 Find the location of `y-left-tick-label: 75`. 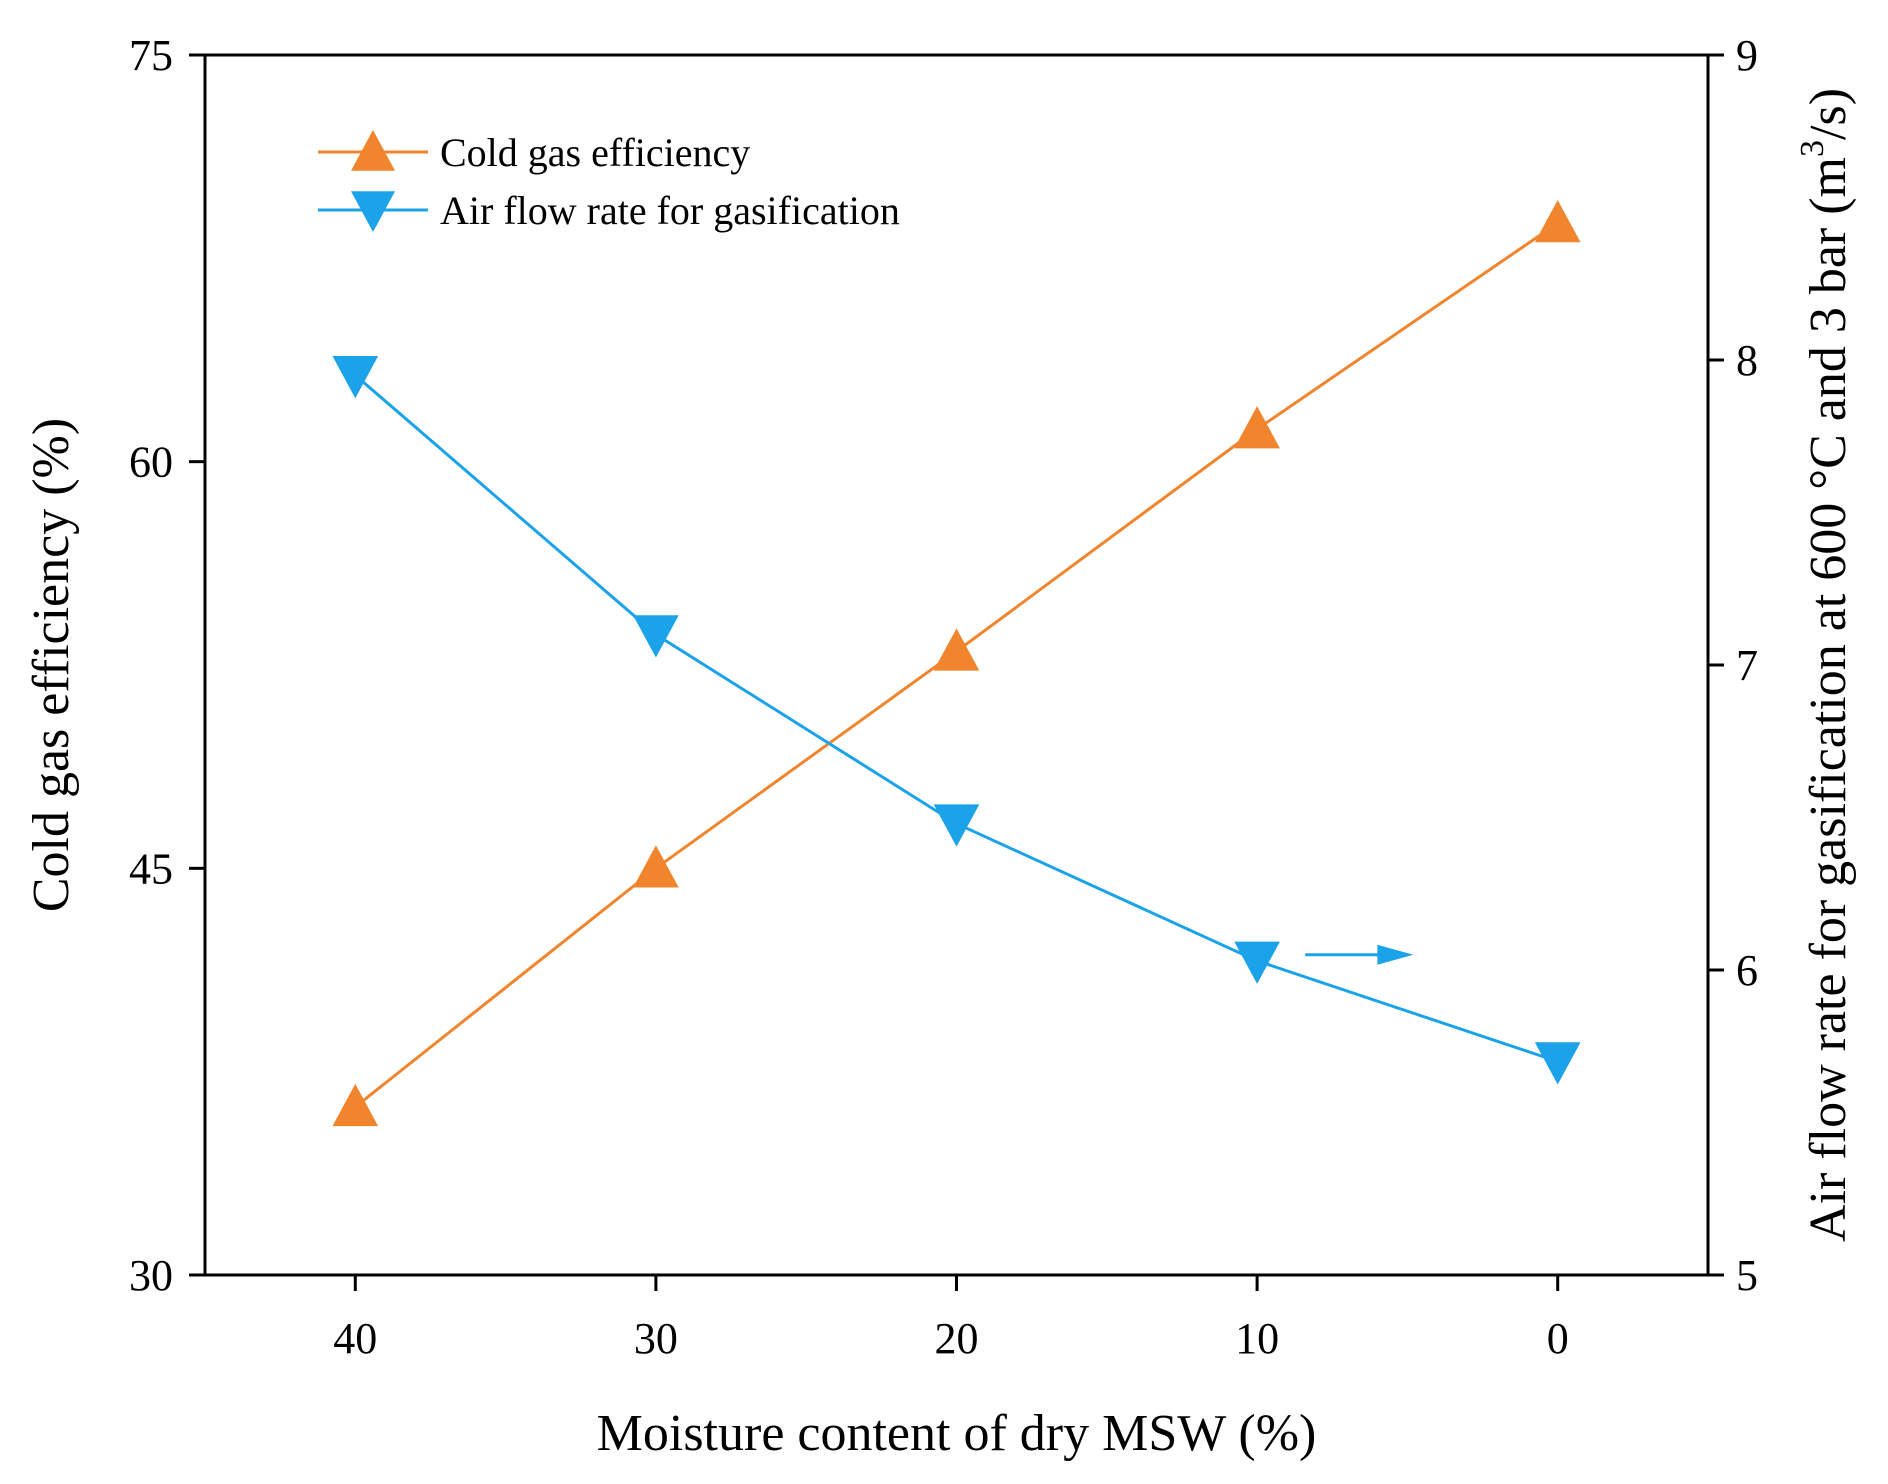

y-left-tick-label: 75 is located at coordinates (151, 55).